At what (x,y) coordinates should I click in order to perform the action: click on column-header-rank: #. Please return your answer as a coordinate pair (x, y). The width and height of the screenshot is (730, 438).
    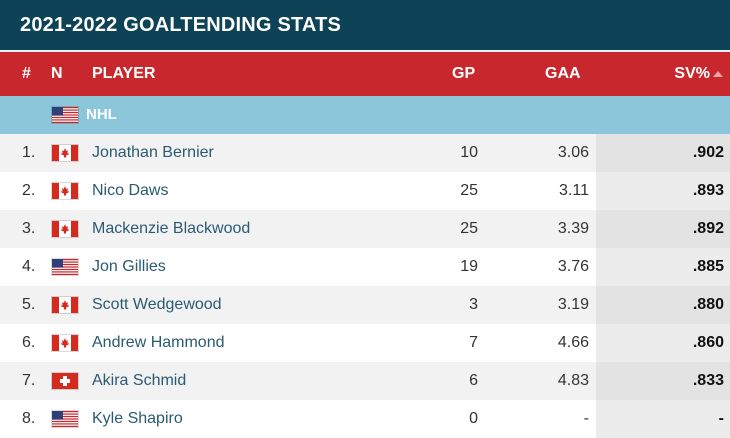
    Looking at the image, I should click on (26, 73).